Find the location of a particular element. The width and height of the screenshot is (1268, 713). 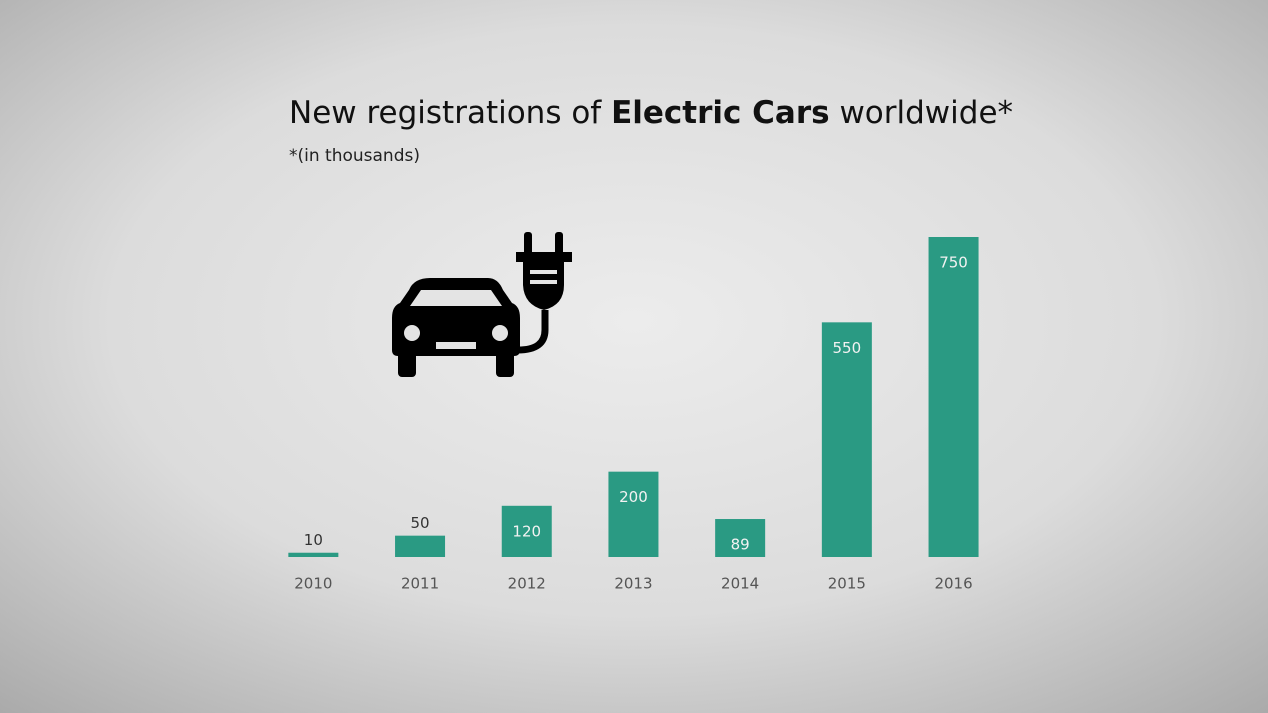

value-label: 750 is located at coordinates (953, 263).